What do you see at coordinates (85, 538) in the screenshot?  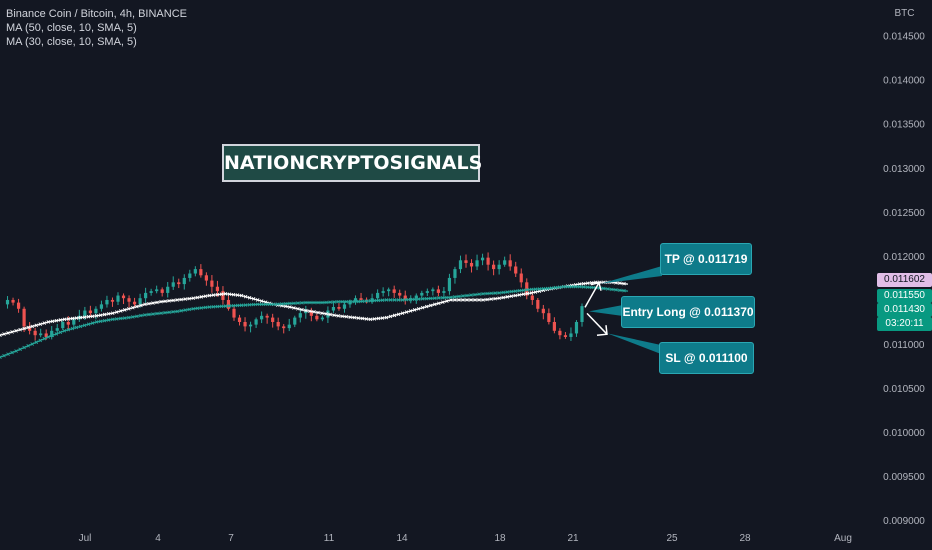 I see `time-tick-label: Jul` at bounding box center [85, 538].